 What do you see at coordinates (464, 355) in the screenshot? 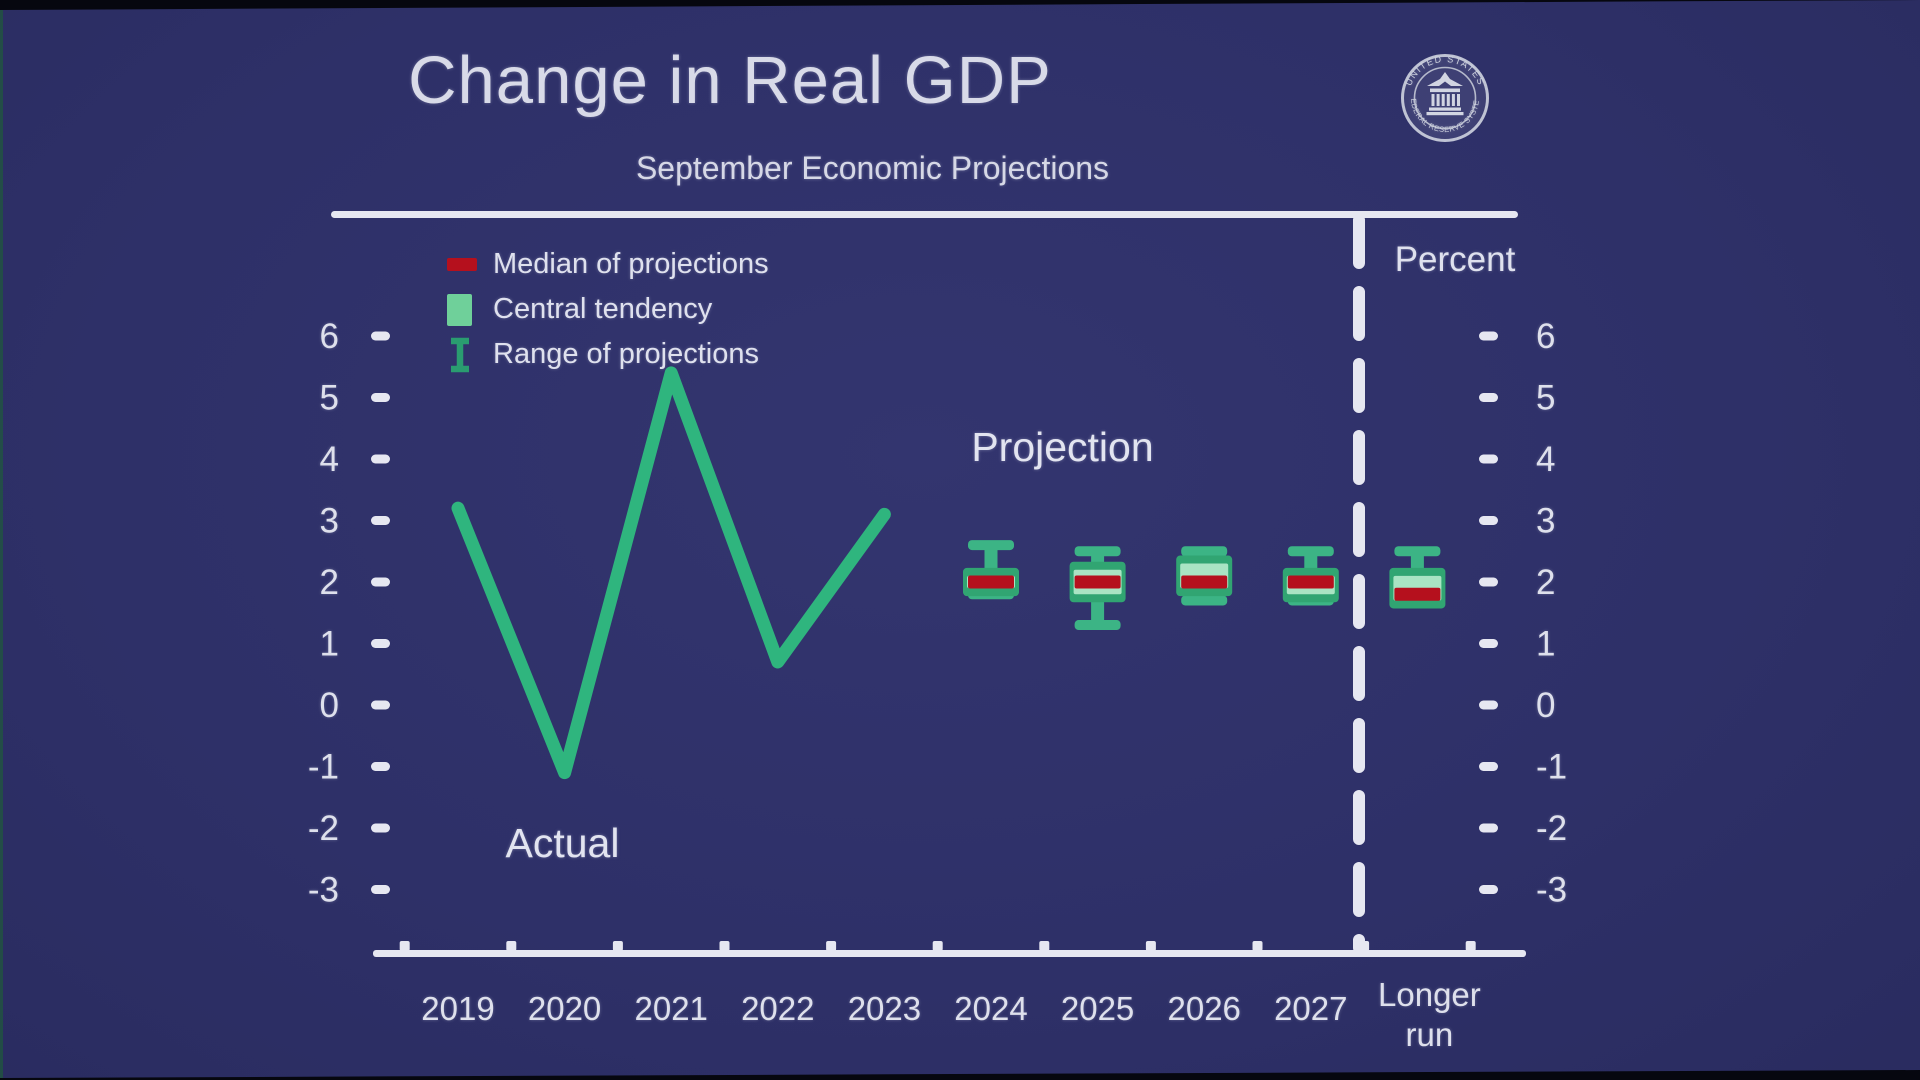
I see `range-ibeam-icon` at bounding box center [464, 355].